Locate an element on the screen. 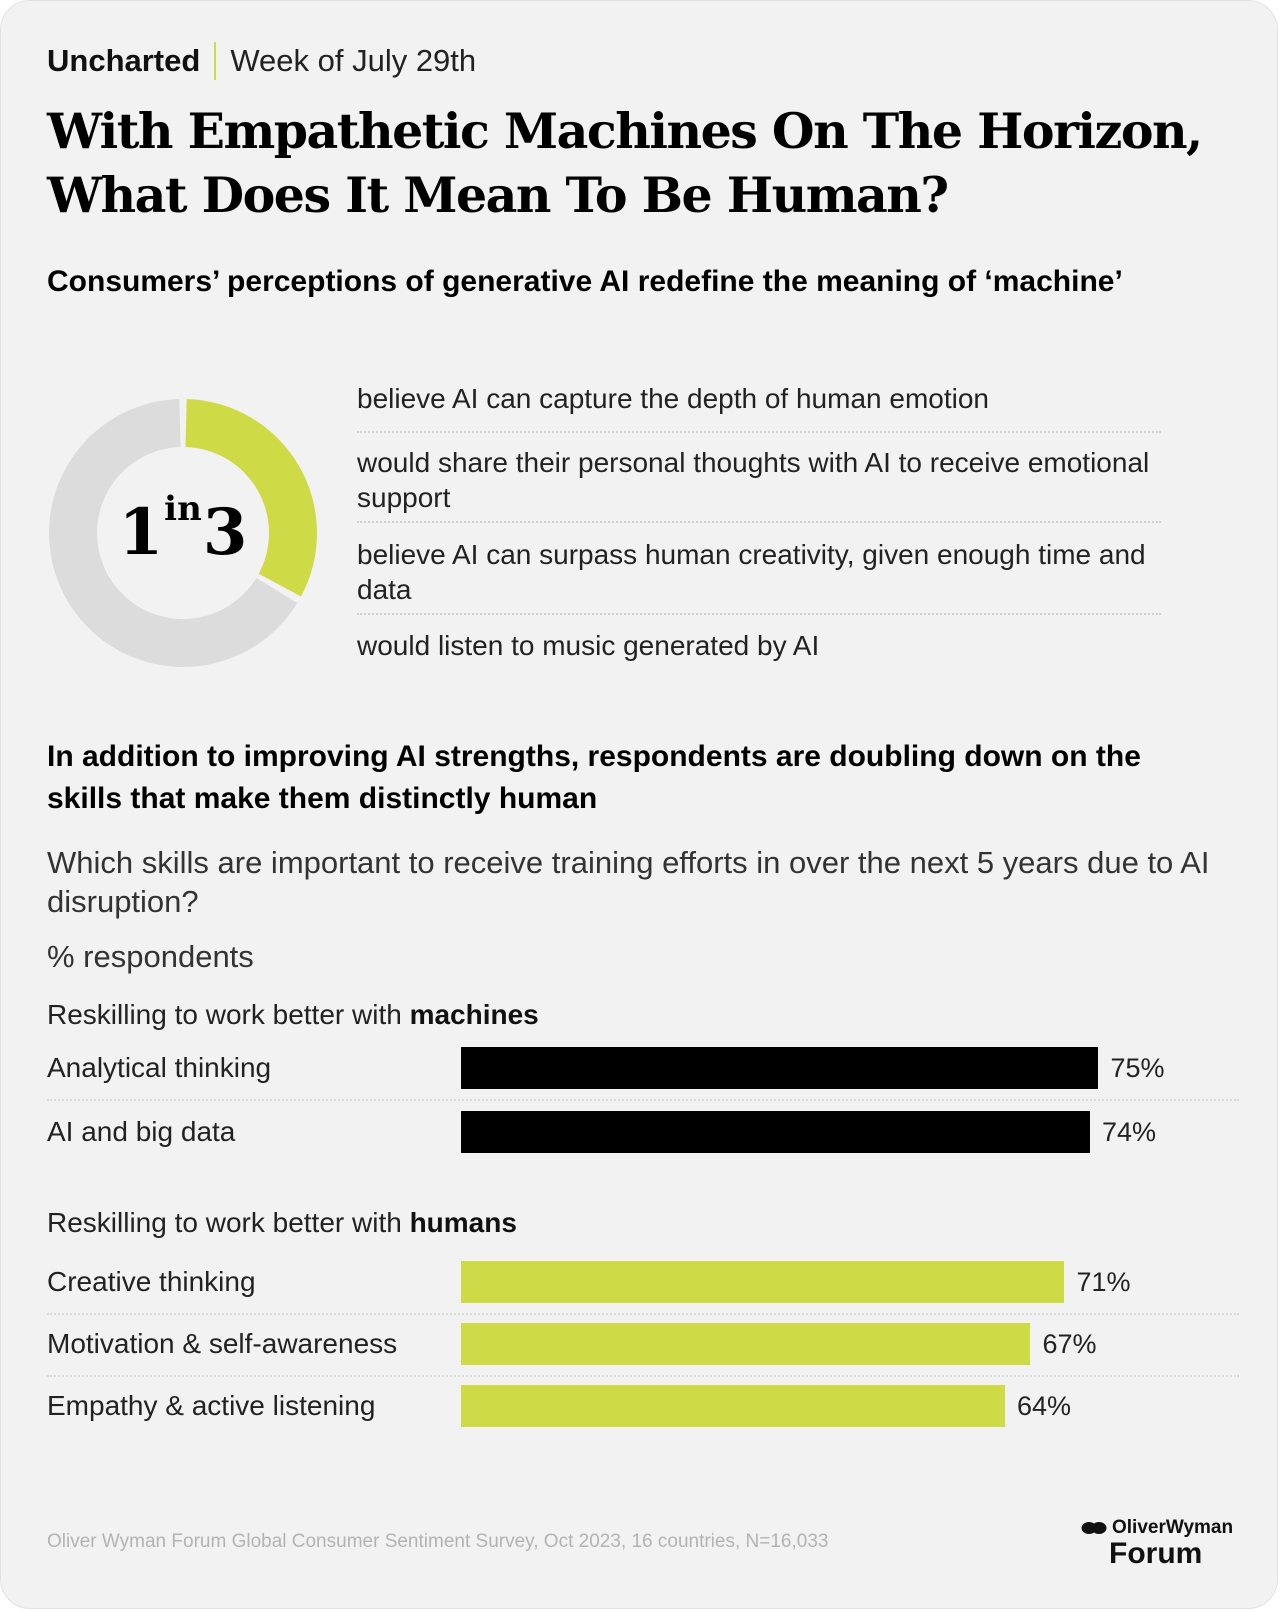  donut-remainder is located at coordinates (173, 533).